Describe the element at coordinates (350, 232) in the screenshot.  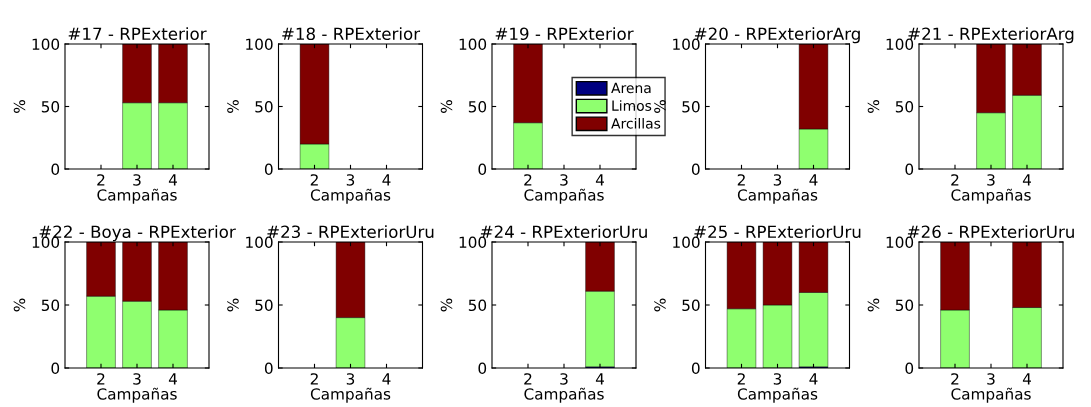
I see `chart-title: #23 - RPExteriorUru` at that location.